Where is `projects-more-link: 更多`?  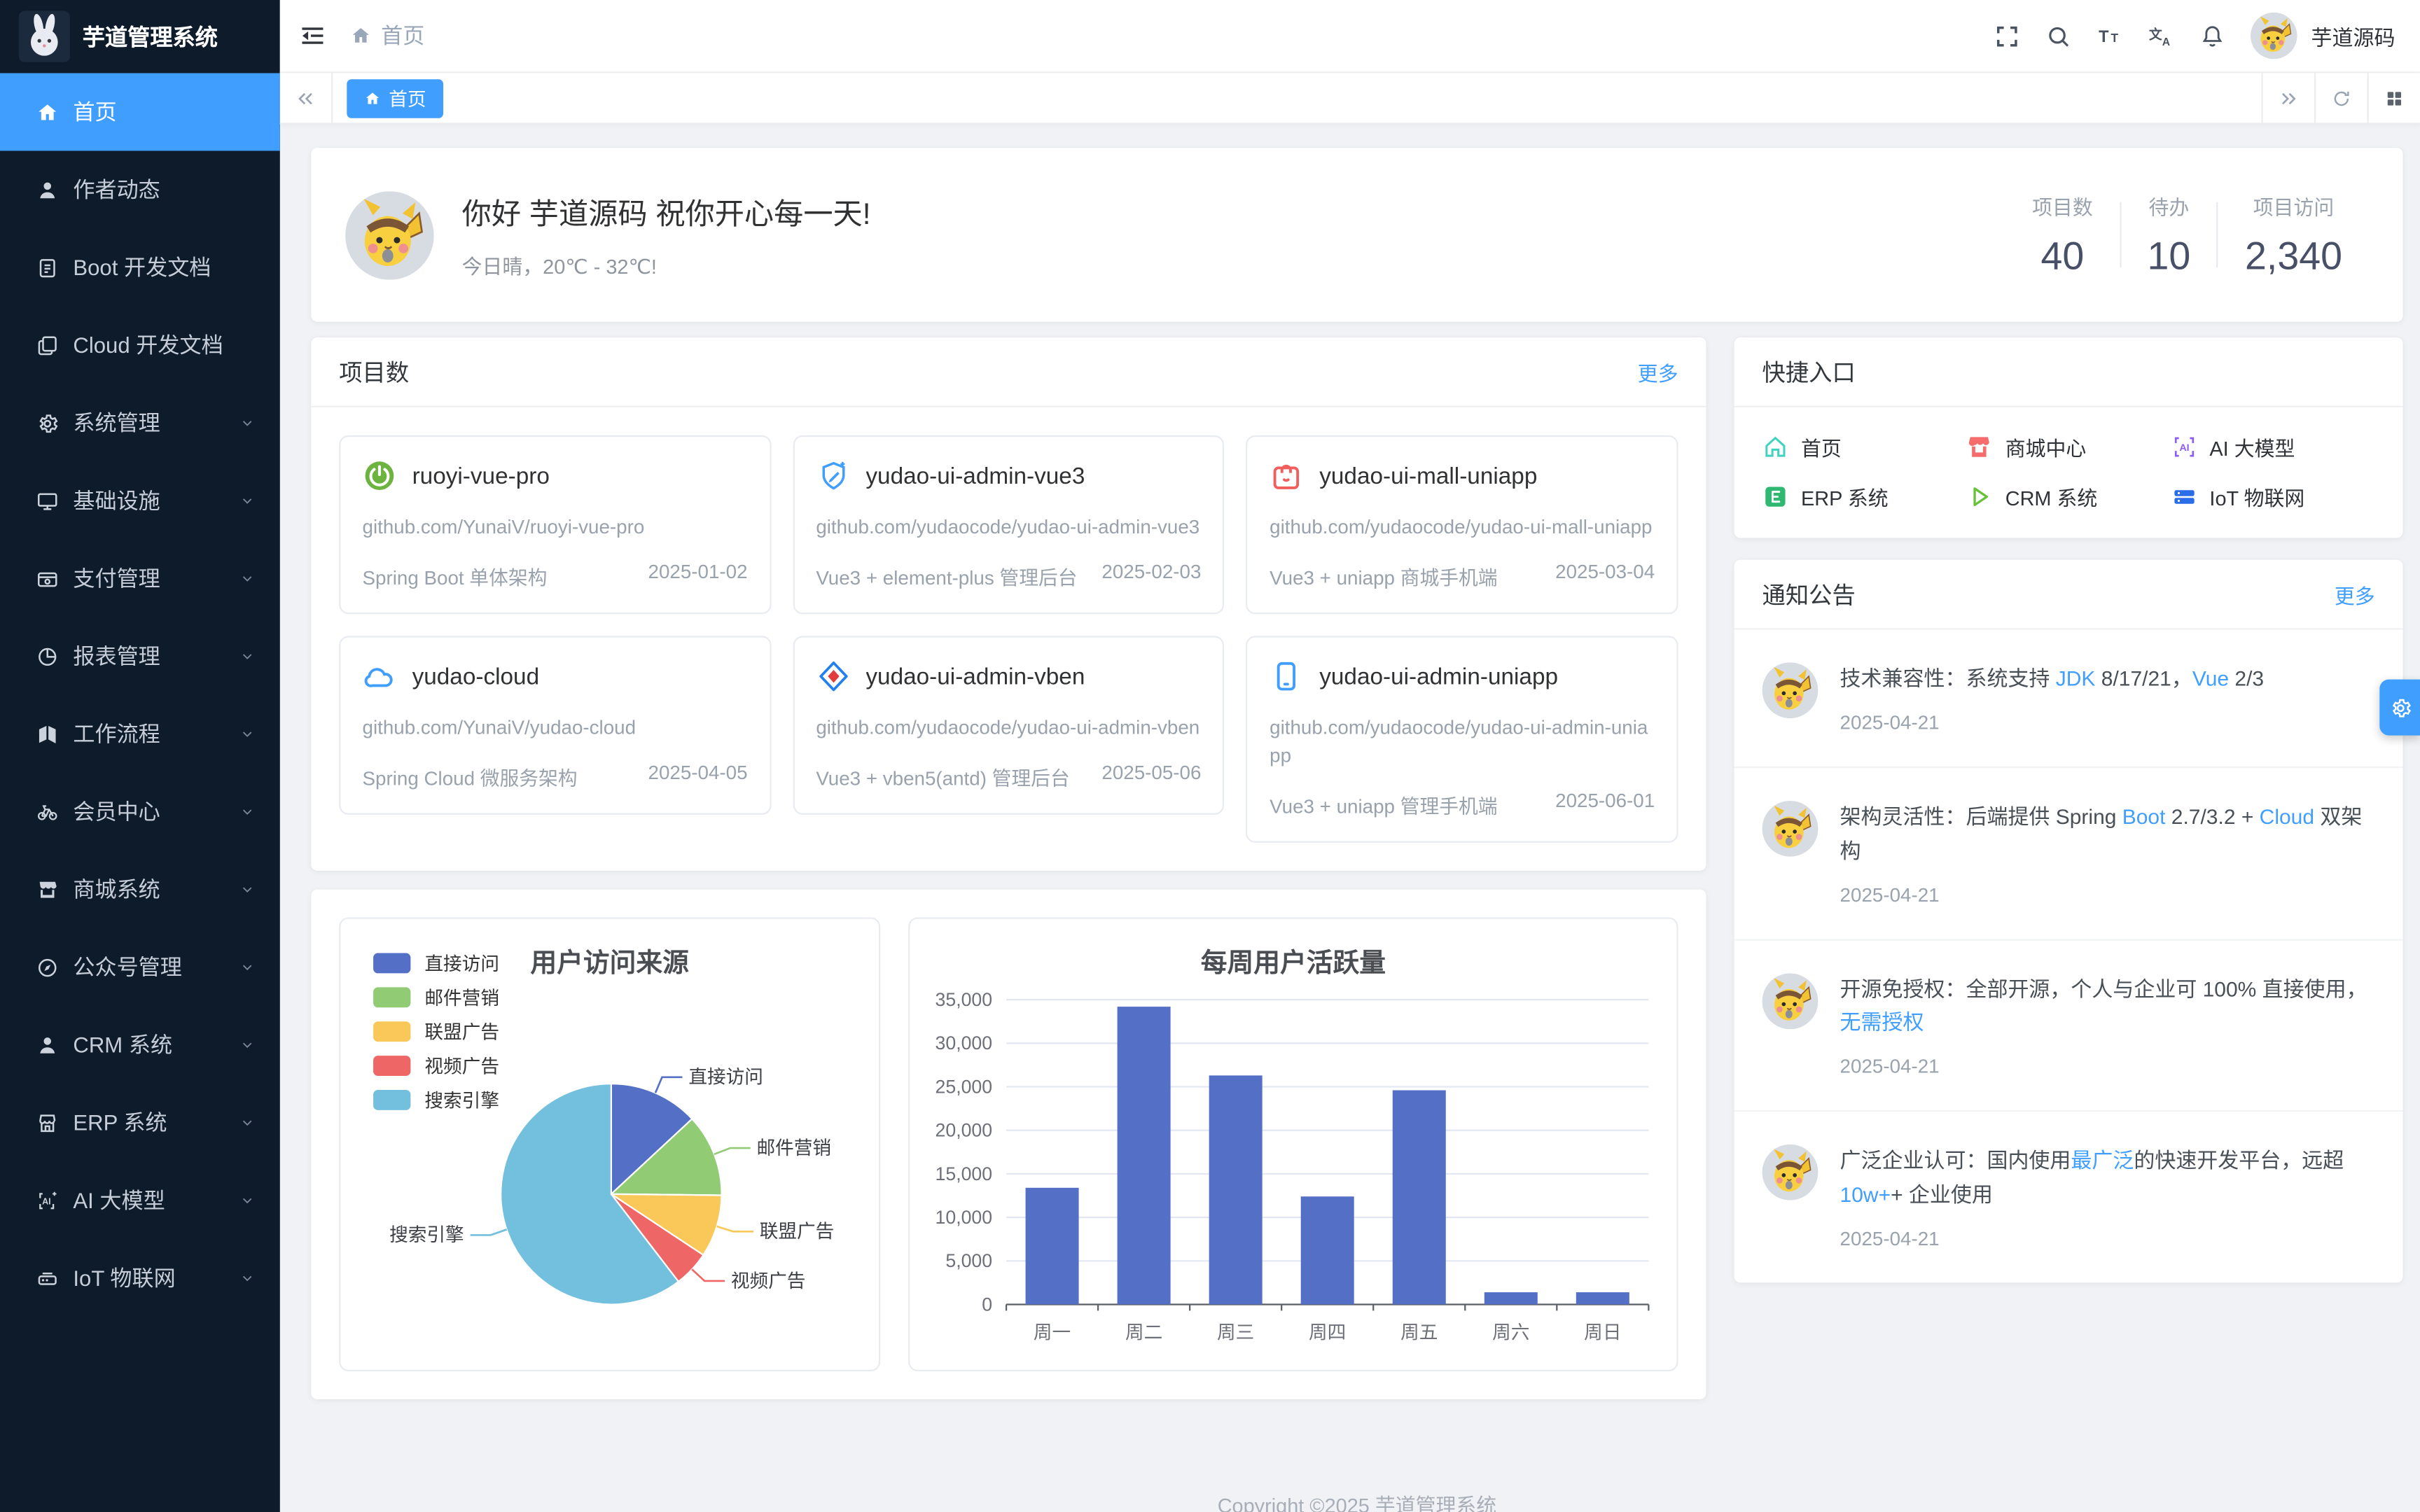
projects-more-link: 更多 is located at coordinates (1657, 373).